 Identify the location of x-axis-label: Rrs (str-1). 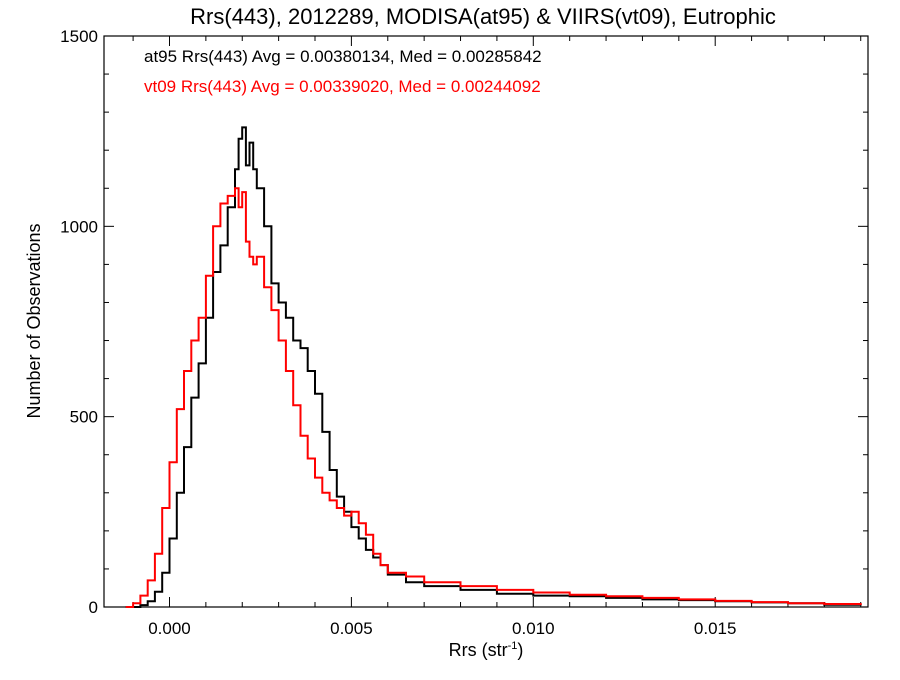
(486, 650).